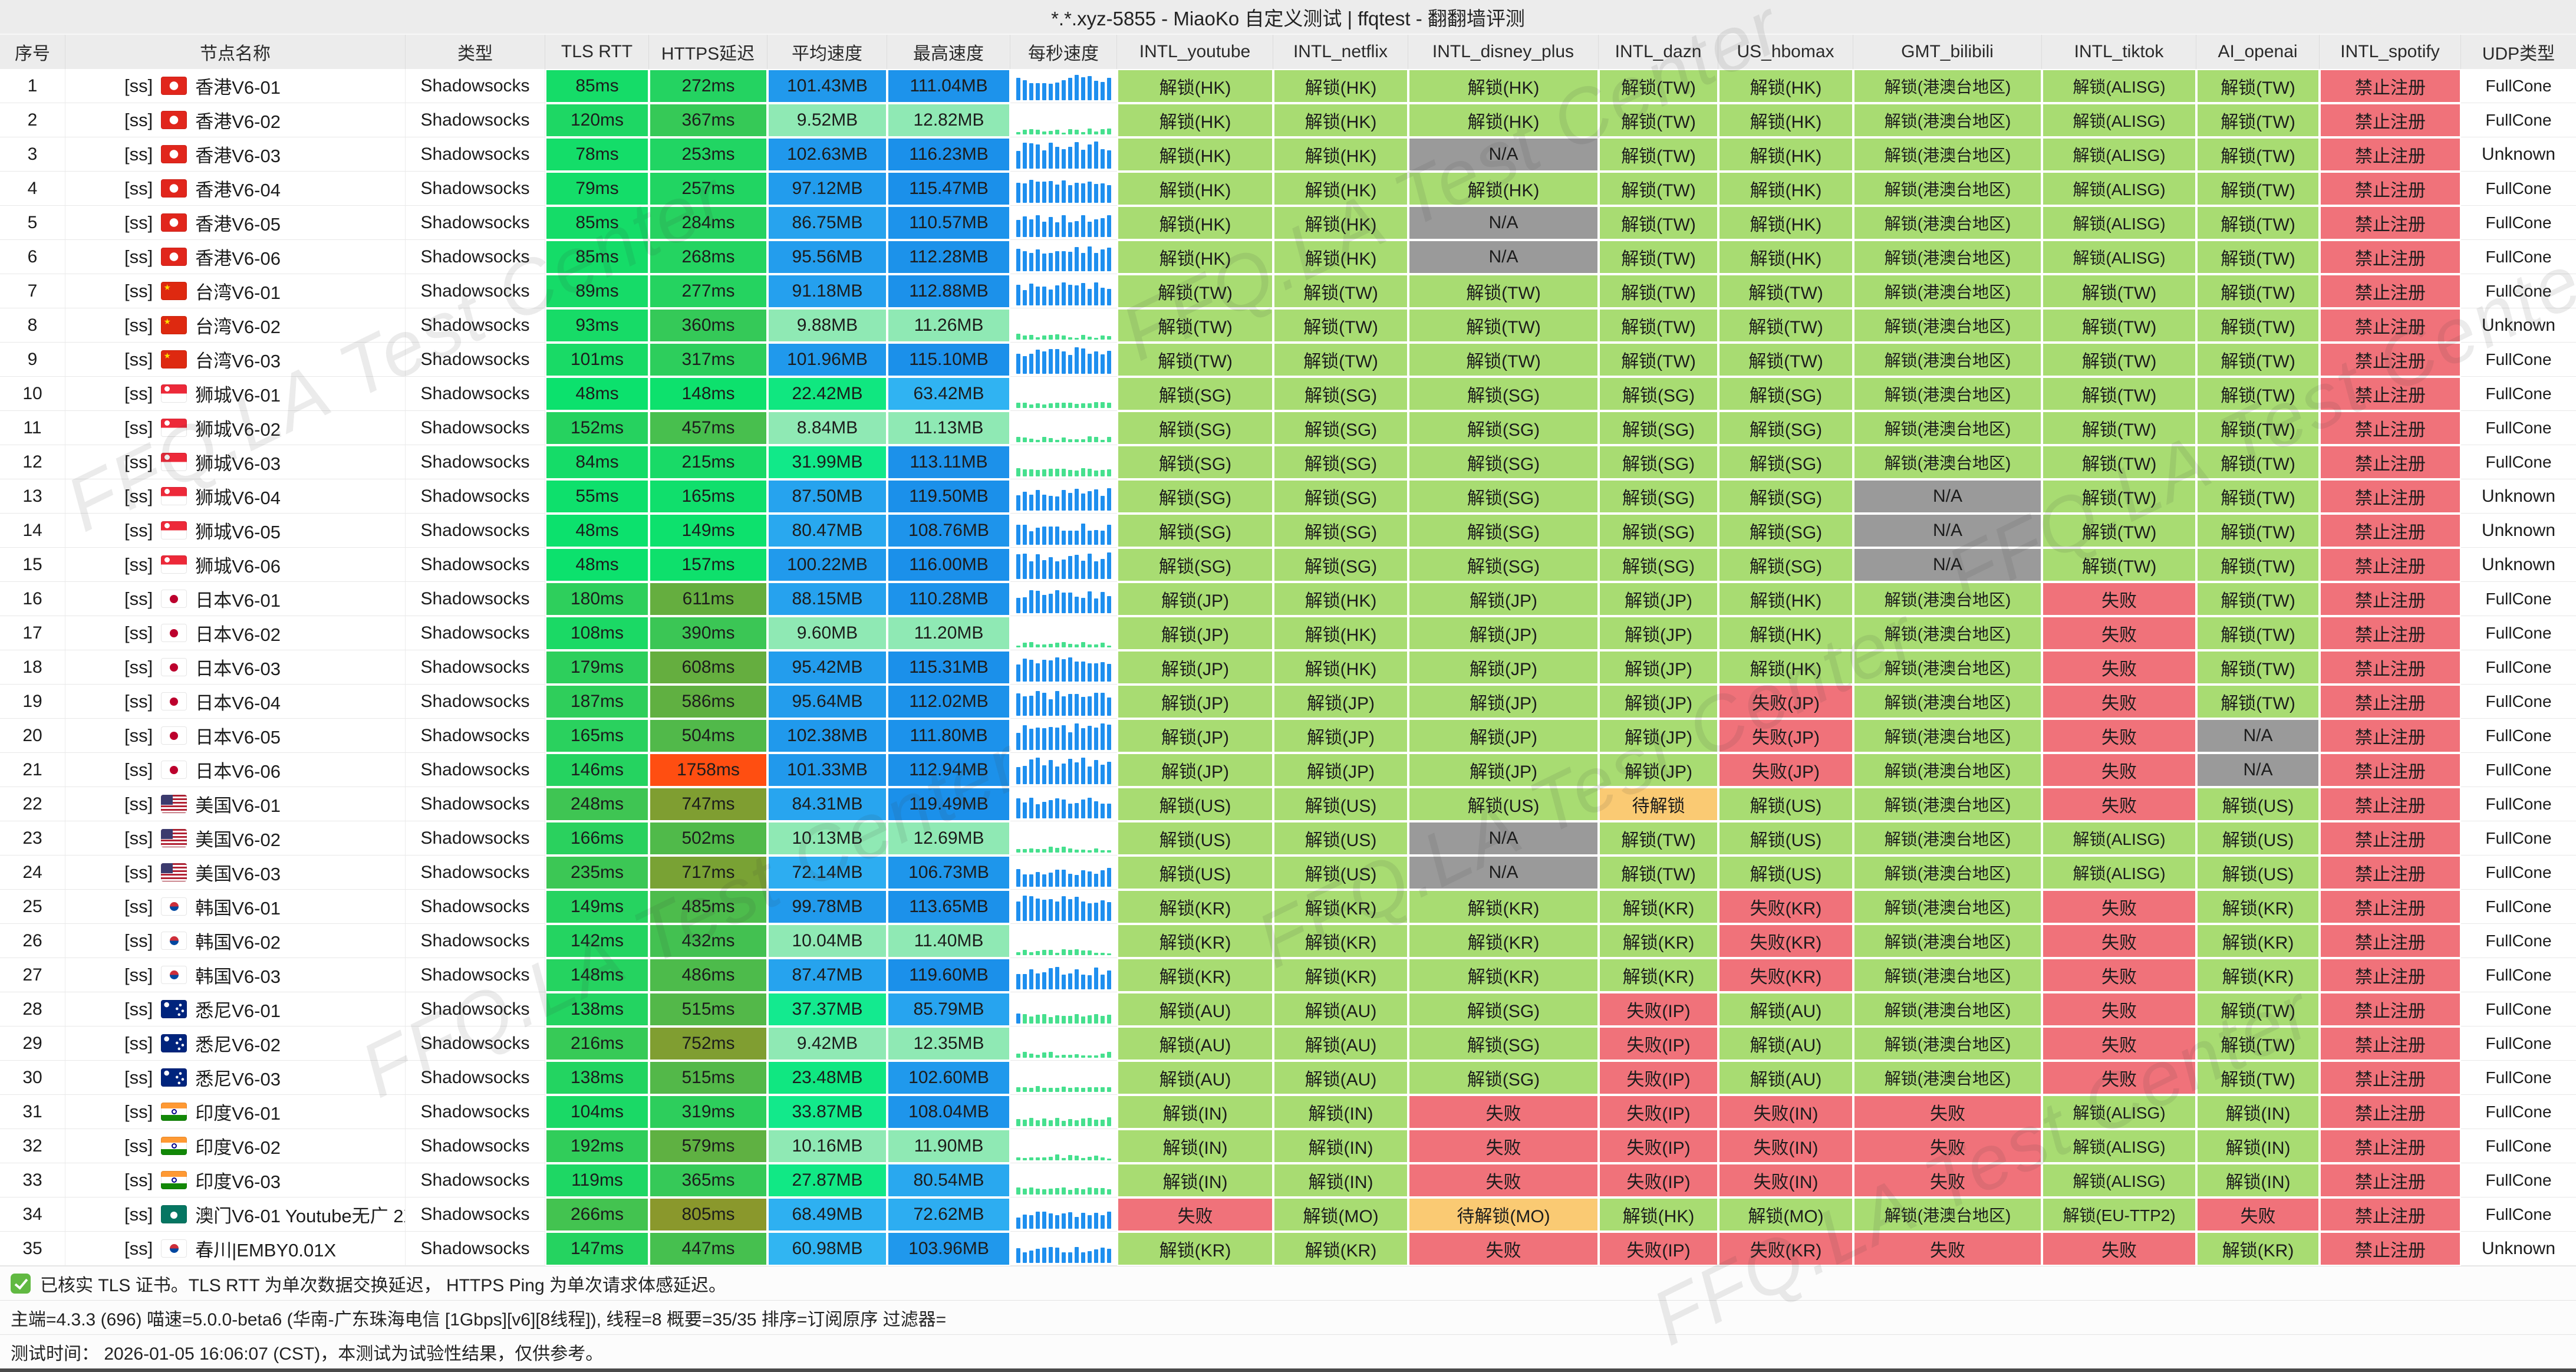 The image size is (2576, 1372). I want to click on tls-rtt-cell: 119ms, so click(597, 1180).